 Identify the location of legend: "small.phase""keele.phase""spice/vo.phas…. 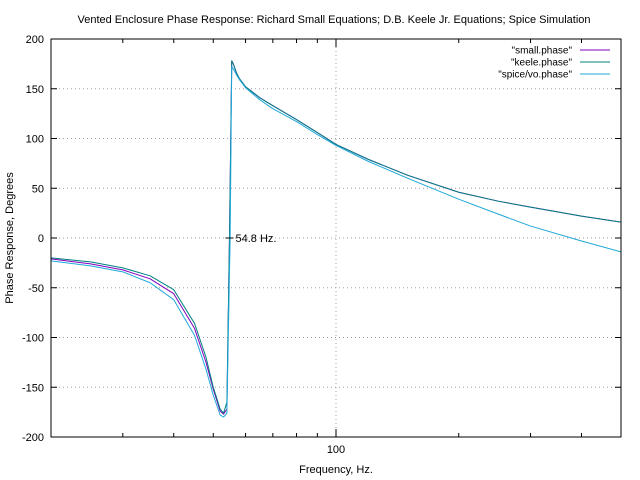
(554, 63).